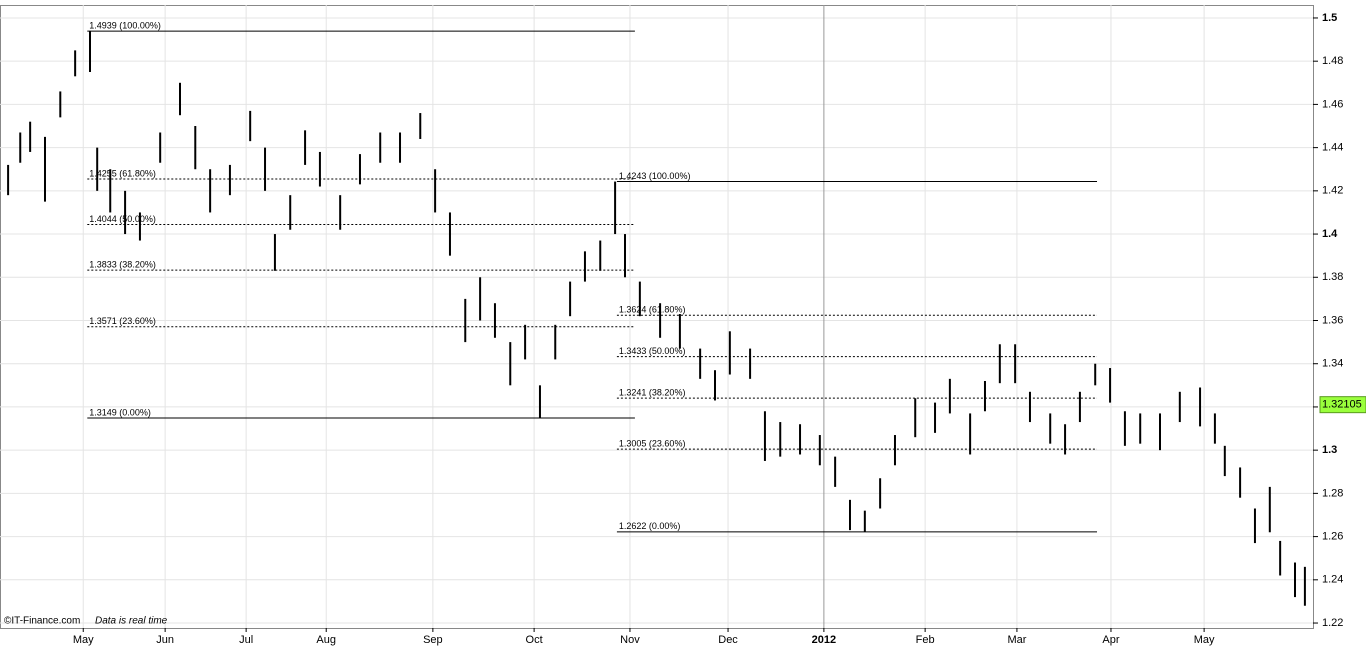 The image size is (1366, 647). Describe the element at coordinates (1332, 580) in the screenshot. I see `y-tick-label: 1.24` at that location.